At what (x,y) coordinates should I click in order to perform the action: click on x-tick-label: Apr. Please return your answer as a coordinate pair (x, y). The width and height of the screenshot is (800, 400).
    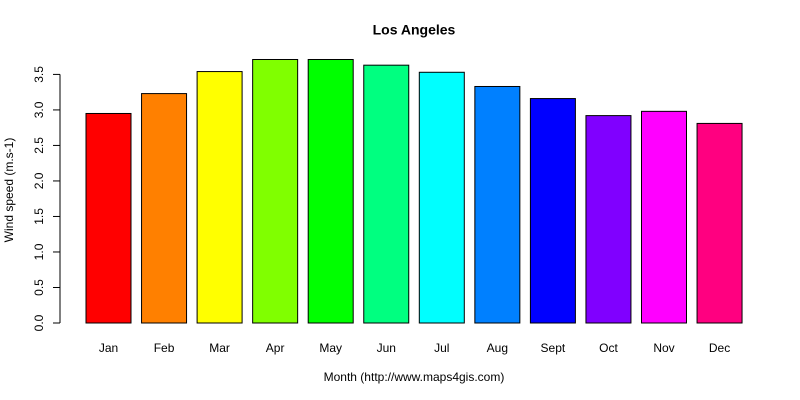
    Looking at the image, I should click on (275, 348).